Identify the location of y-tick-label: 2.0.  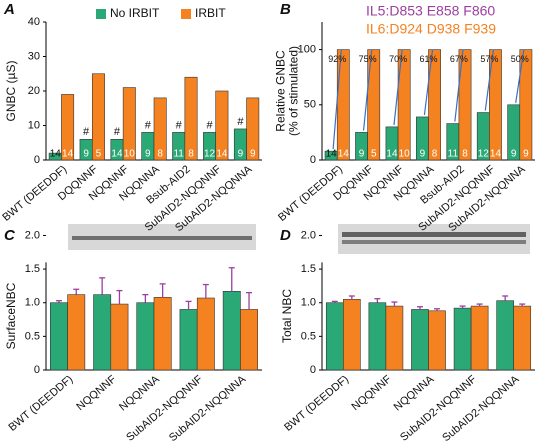
(308, 235).